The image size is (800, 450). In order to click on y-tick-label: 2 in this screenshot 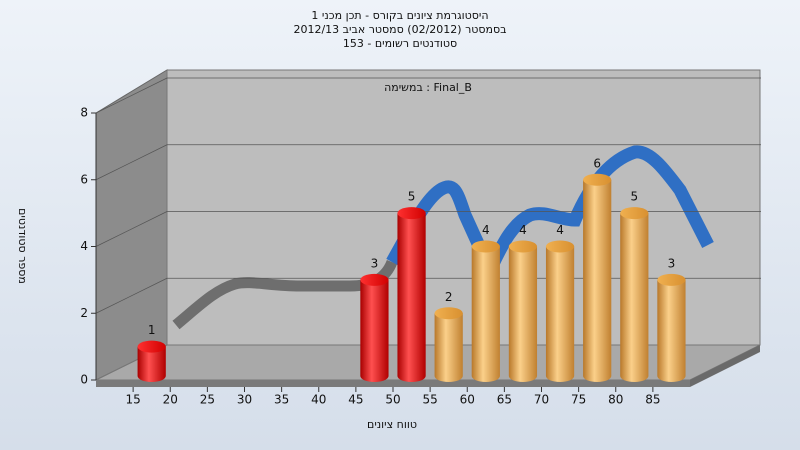, I will do `click(84, 313)`.